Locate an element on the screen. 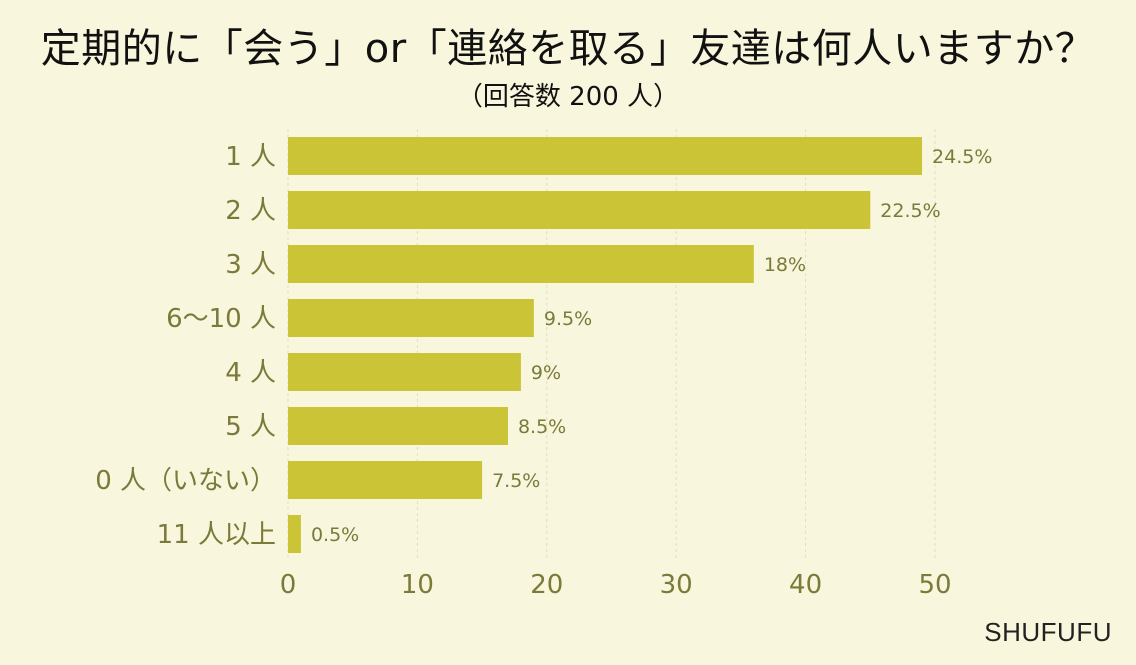  x-tick-label: 0 is located at coordinates (288, 585).